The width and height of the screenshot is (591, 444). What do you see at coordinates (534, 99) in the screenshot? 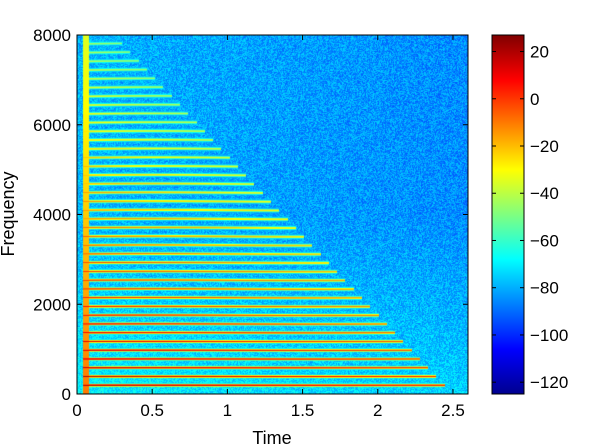
I see `colorbar-tick-label: 0` at bounding box center [534, 99].